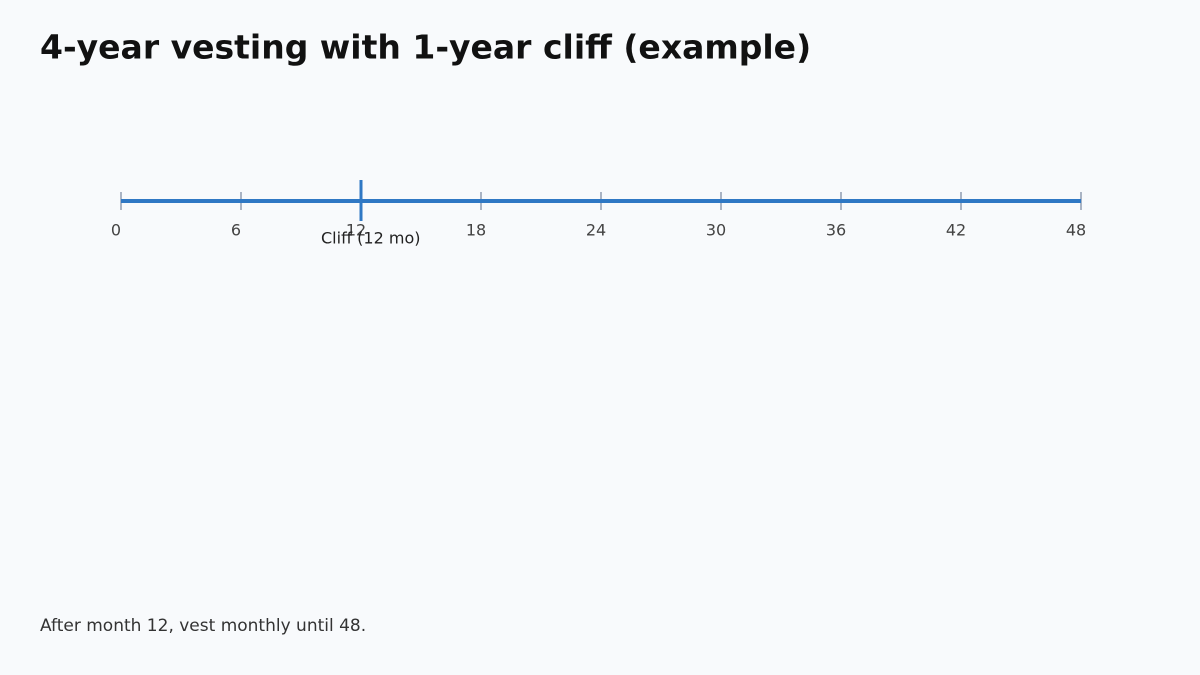 The width and height of the screenshot is (1200, 675). What do you see at coordinates (203, 626) in the screenshot?
I see `footnote: After month 12, vest monthly until 48.` at bounding box center [203, 626].